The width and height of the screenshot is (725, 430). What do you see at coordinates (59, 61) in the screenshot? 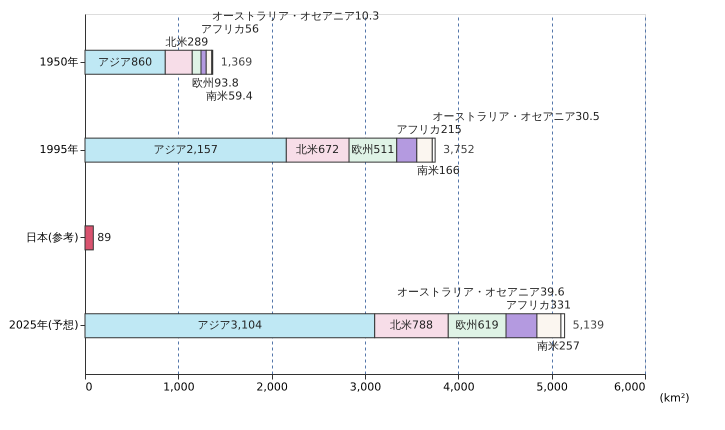
I see `y-tick-label: 1950年` at bounding box center [59, 61].